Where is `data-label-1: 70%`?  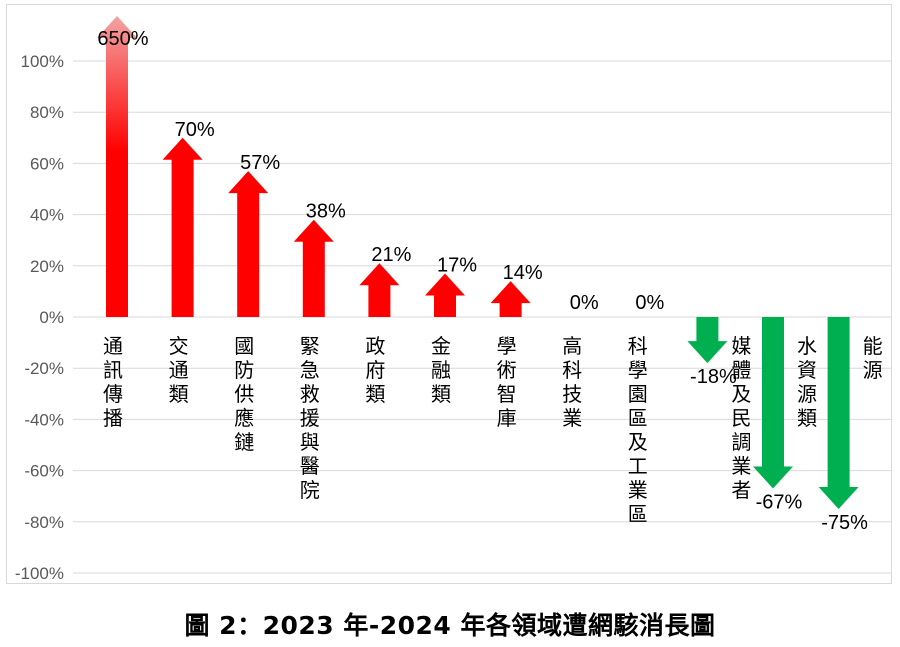
data-label-1: 70% is located at coordinates (195, 130).